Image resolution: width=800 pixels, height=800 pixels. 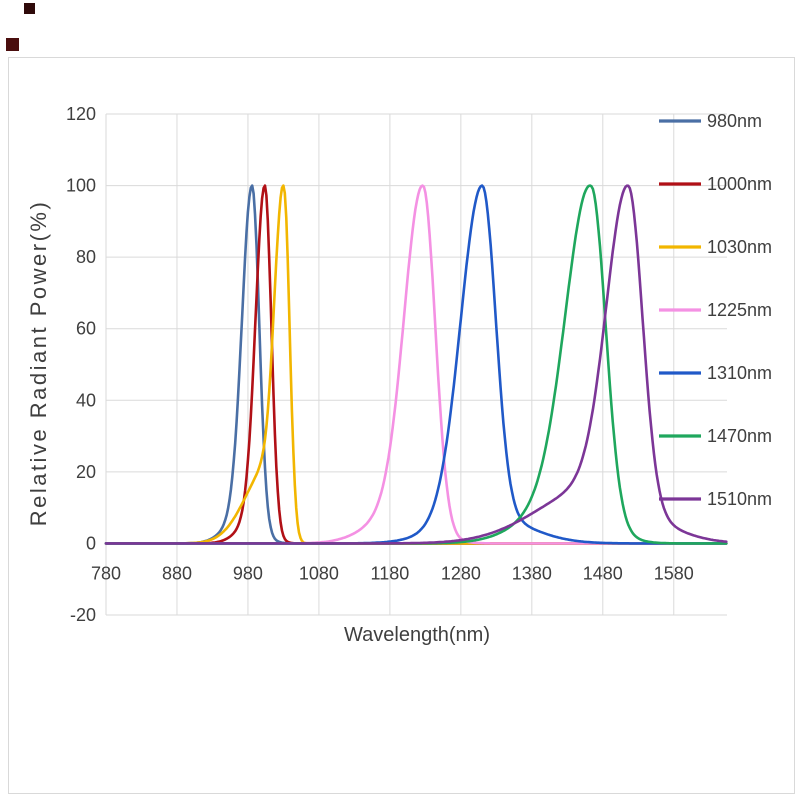 What do you see at coordinates (532, 573) in the screenshot?
I see `x-tick-label-1380: 1380` at bounding box center [532, 573].